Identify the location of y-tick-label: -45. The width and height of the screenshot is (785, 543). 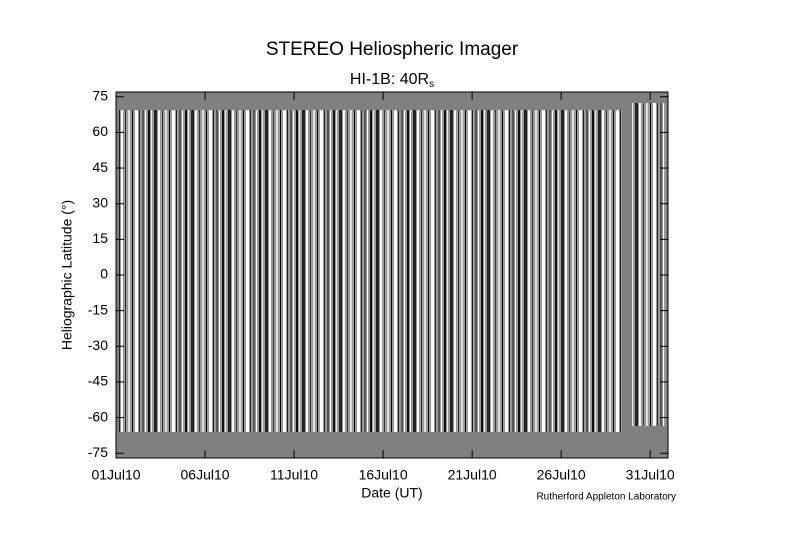
(98, 381).